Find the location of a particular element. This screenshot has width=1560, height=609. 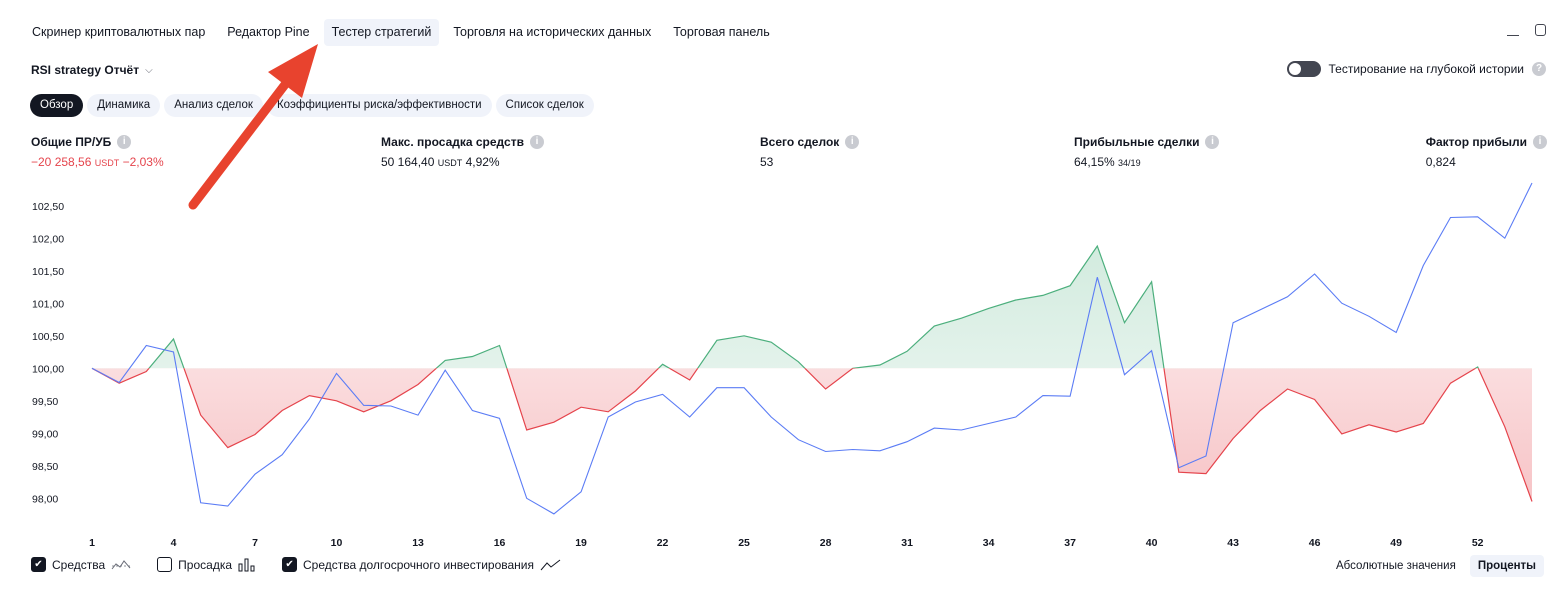

y-tick-label: 99,50 is located at coordinates (45, 402).